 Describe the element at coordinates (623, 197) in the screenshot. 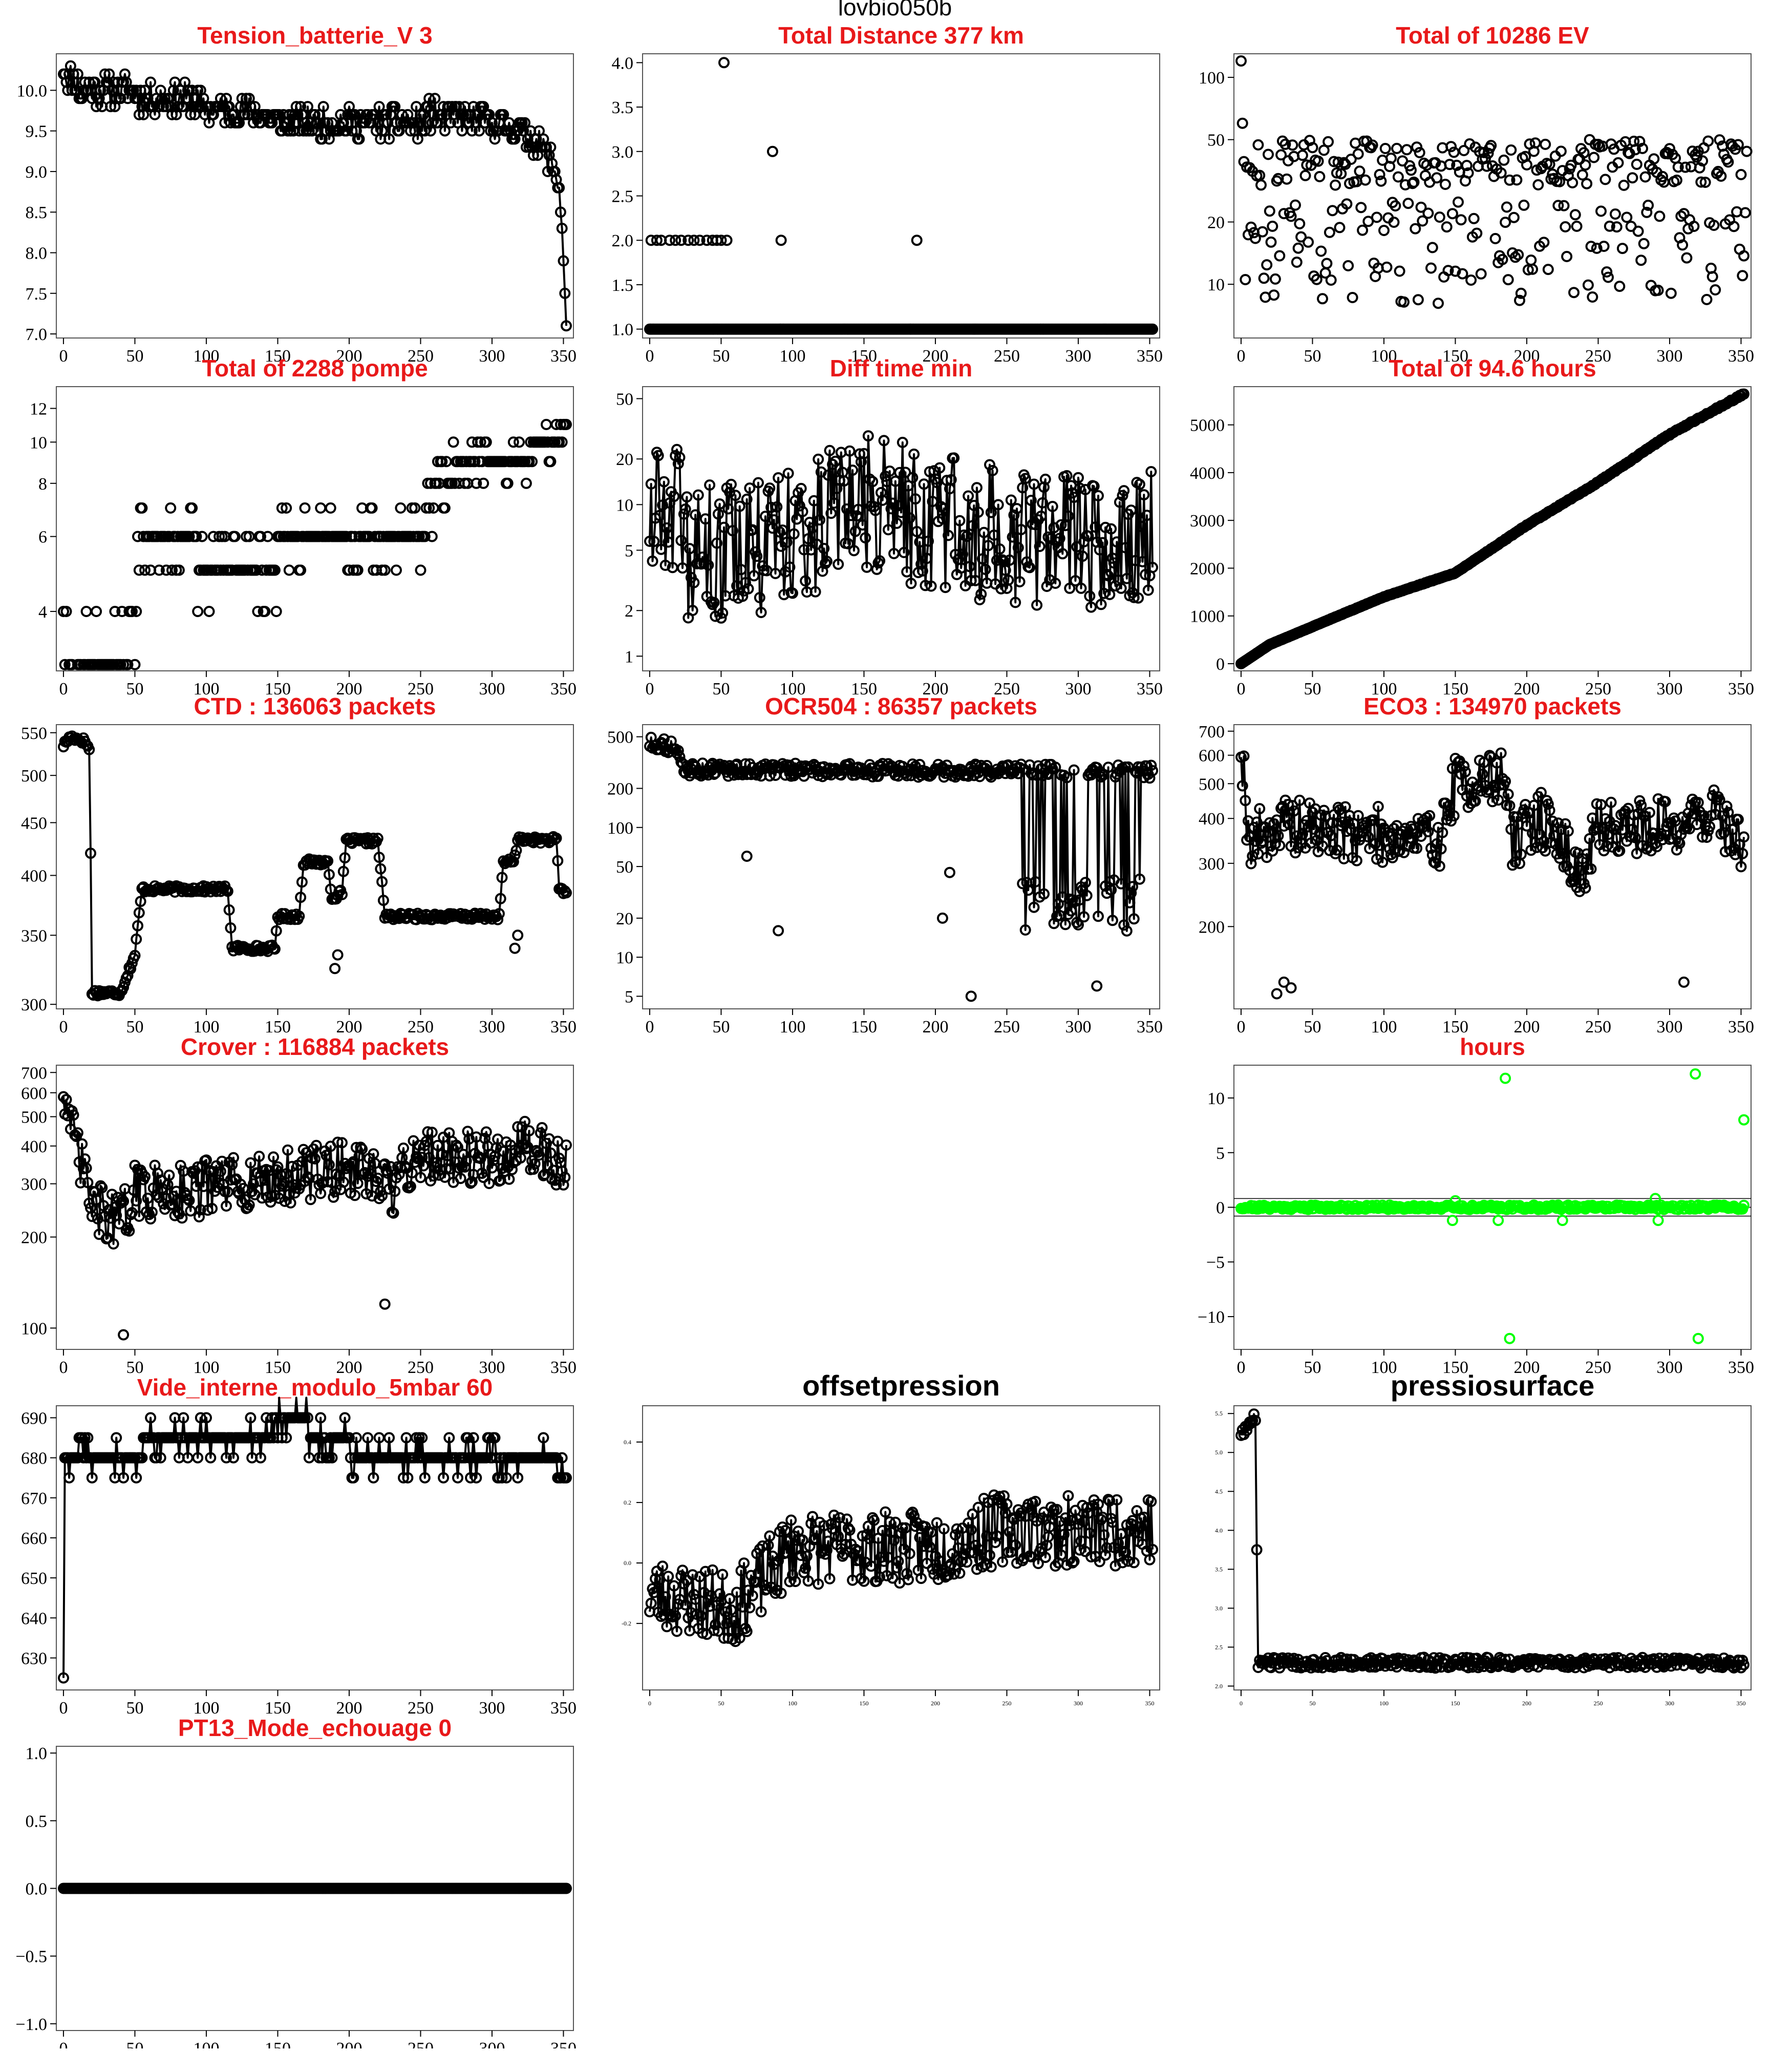

I see `y-tick-label: 2.5` at that location.